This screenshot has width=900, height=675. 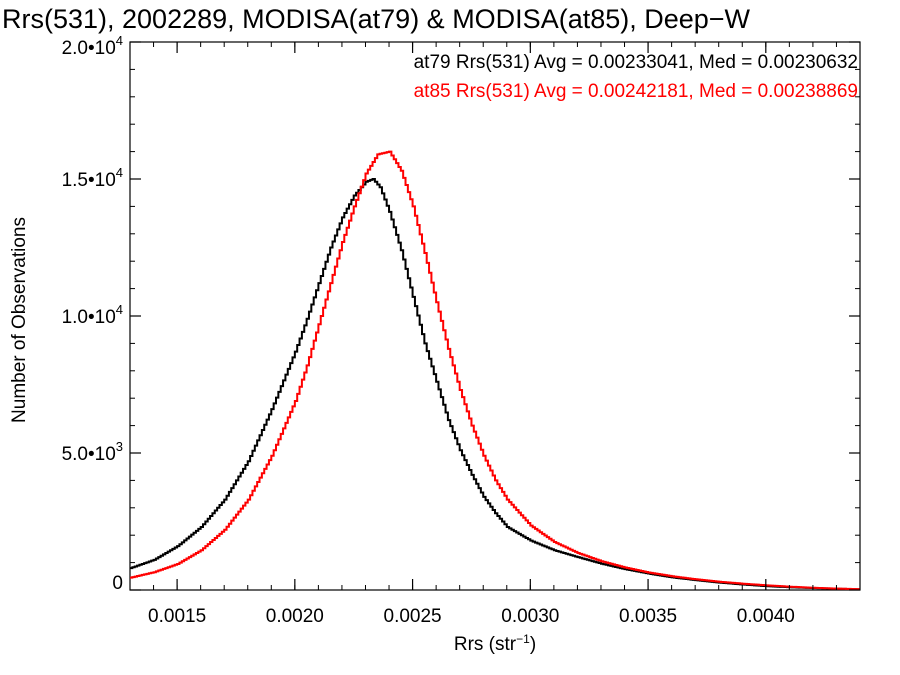 I want to click on y-tick-label: 2.0•104, so click(x=92, y=46).